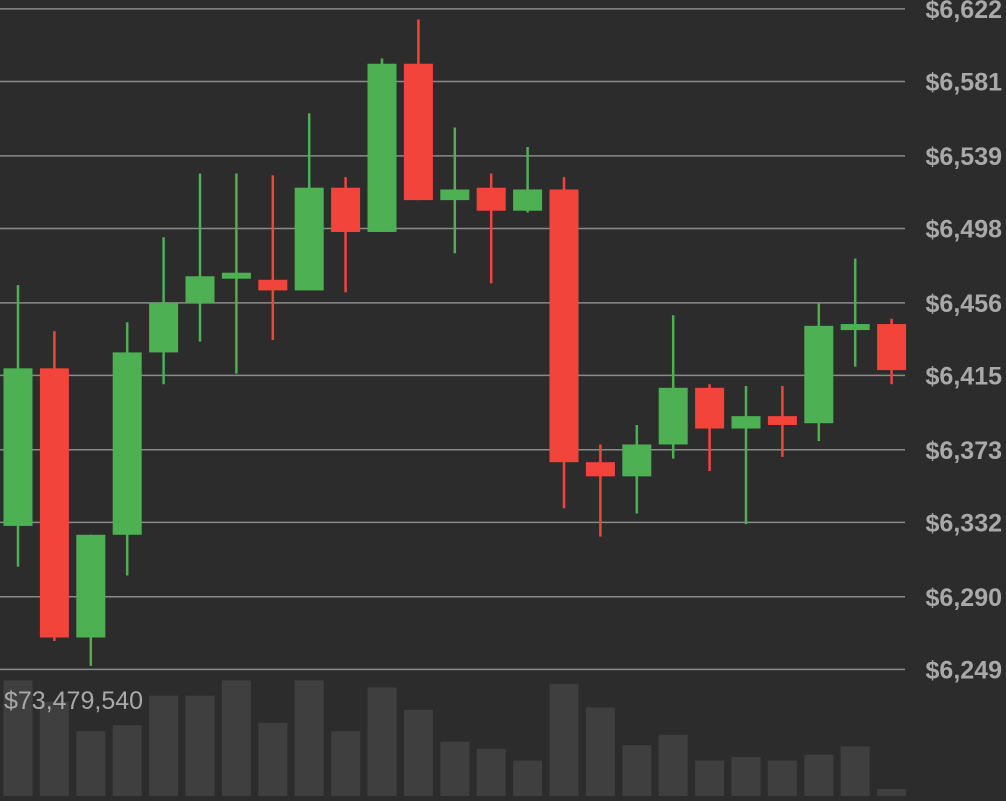 The width and height of the screenshot is (1006, 801). What do you see at coordinates (964, 451) in the screenshot?
I see `price-tick-label: $6,373` at bounding box center [964, 451].